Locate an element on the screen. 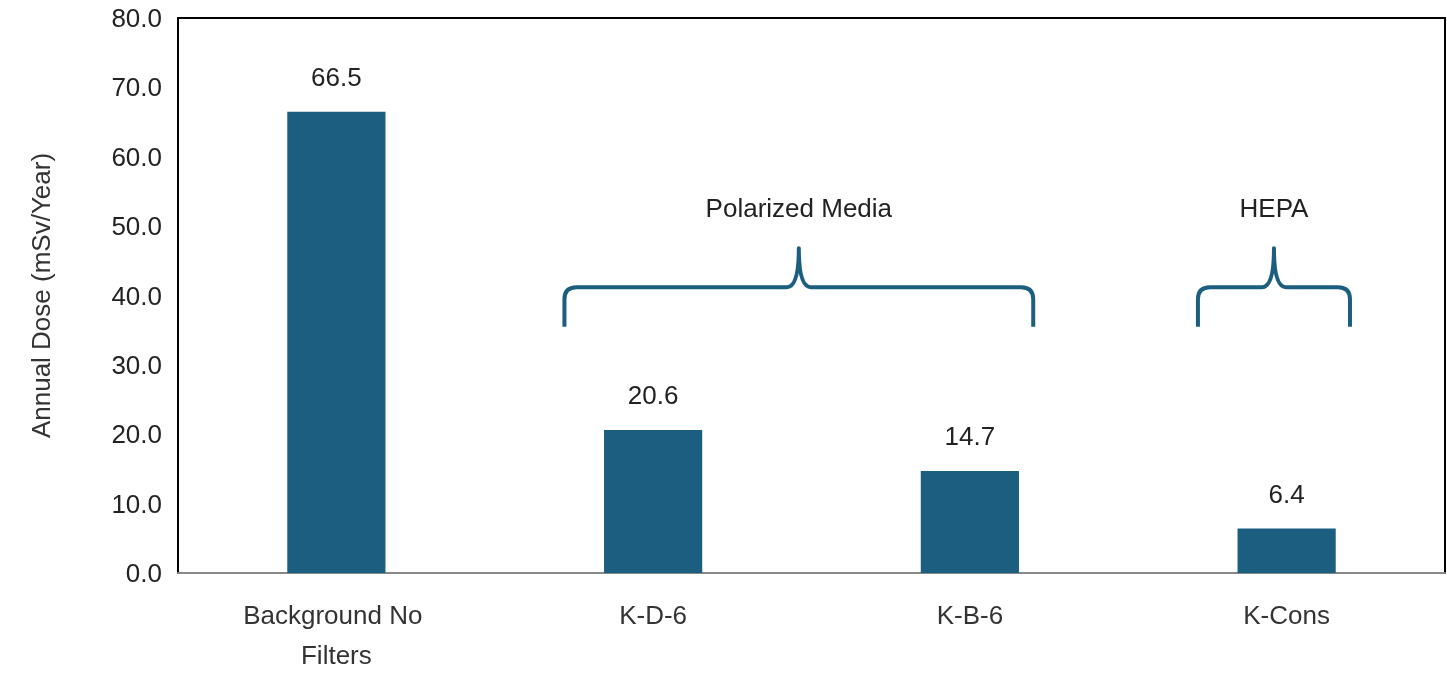  y-tick-label: 20.0 is located at coordinates (136, 434).